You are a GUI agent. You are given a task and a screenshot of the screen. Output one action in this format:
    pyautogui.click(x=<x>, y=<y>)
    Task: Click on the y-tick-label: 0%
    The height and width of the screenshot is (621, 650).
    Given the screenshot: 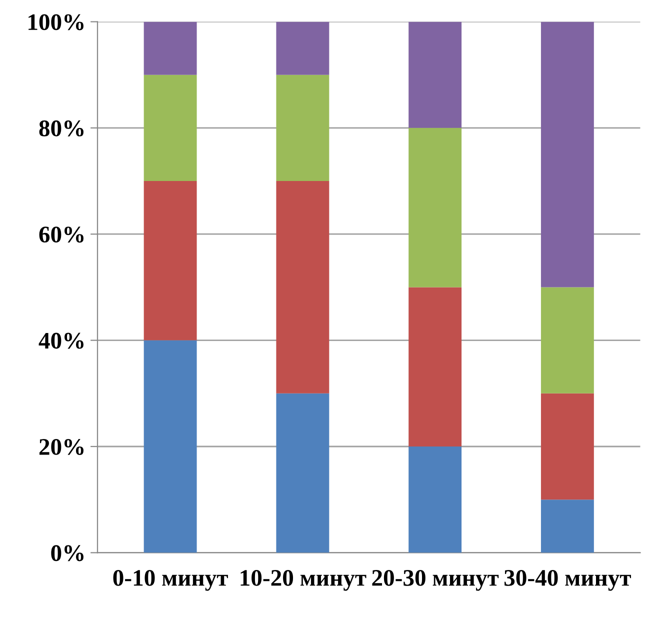 What is the action you would take?
    pyautogui.click(x=67, y=553)
    